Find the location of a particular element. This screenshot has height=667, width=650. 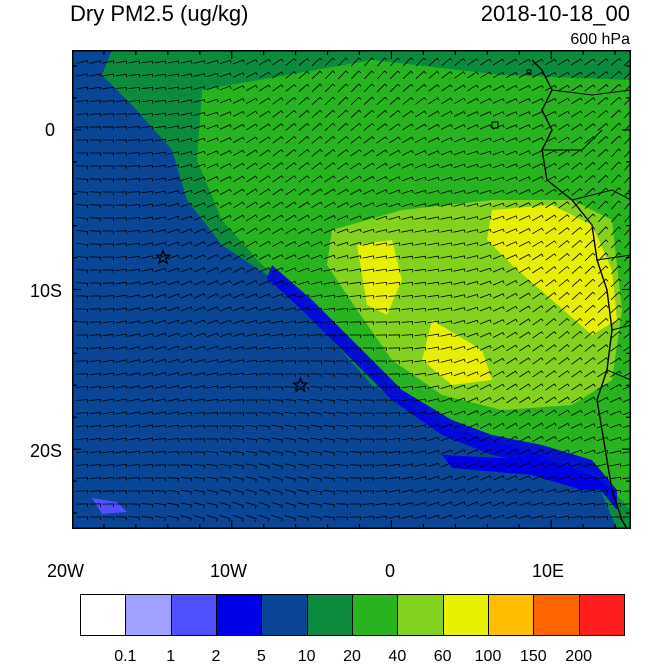

y-tick-label: 0 is located at coordinates (50, 130).